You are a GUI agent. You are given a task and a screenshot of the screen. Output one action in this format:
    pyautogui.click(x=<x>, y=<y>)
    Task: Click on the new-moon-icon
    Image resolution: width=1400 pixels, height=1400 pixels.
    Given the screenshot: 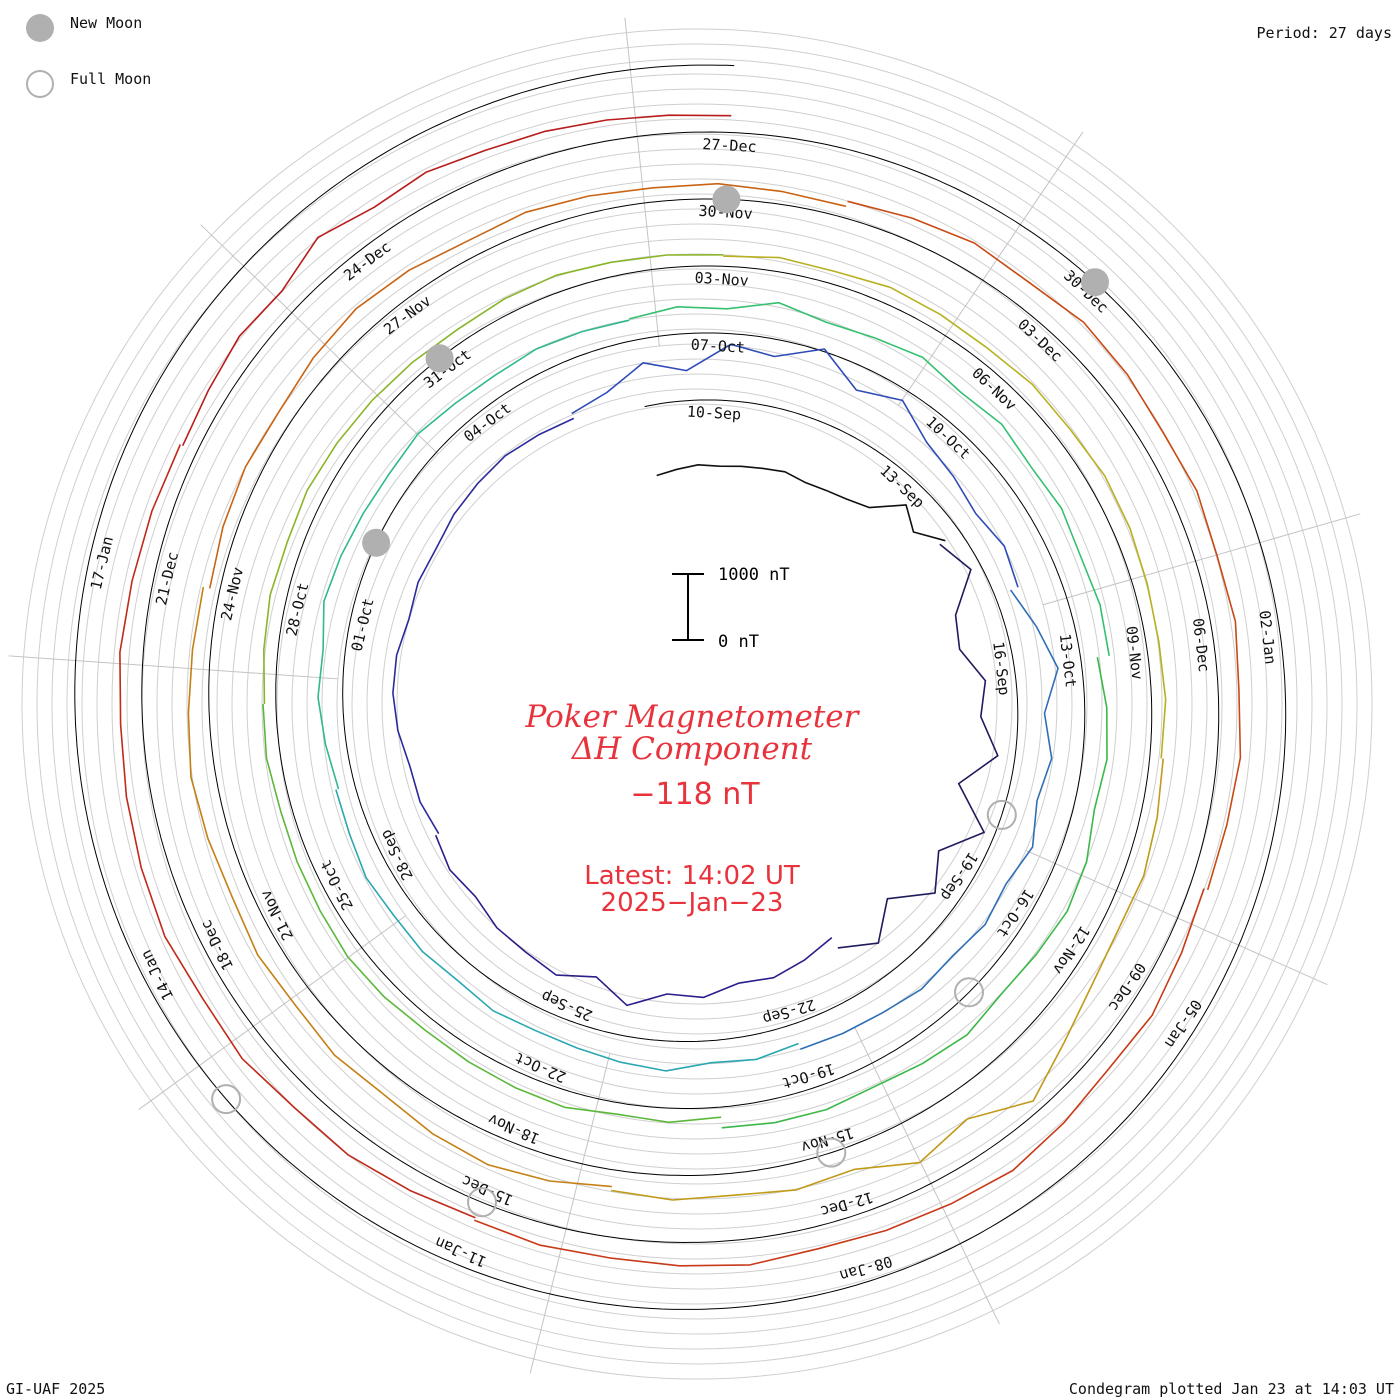 What is the action you would take?
    pyautogui.click(x=40, y=28)
    